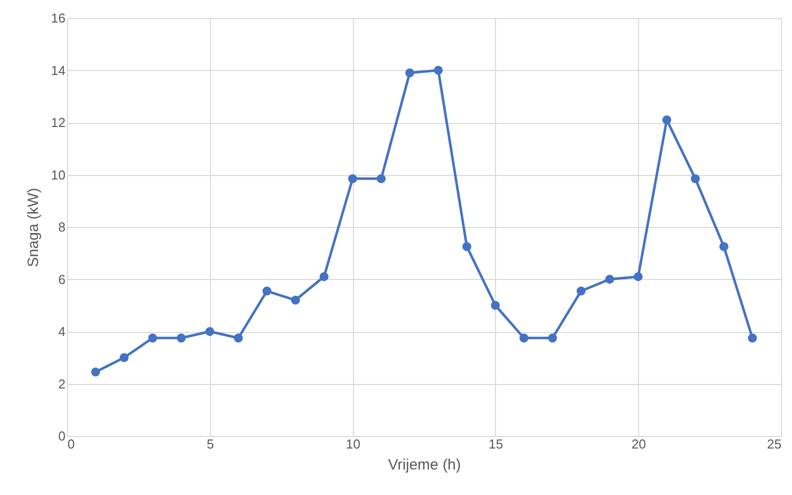 The image size is (792, 495). What do you see at coordinates (71, 444) in the screenshot?
I see `x-tick-label: 0` at bounding box center [71, 444].